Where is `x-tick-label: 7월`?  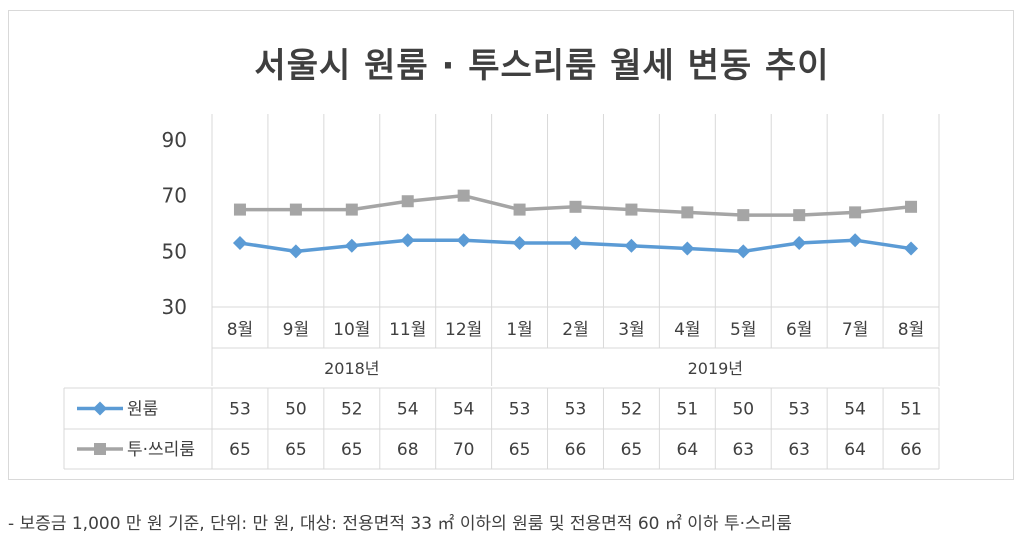
x-tick-label: 7월 is located at coordinates (855, 330).